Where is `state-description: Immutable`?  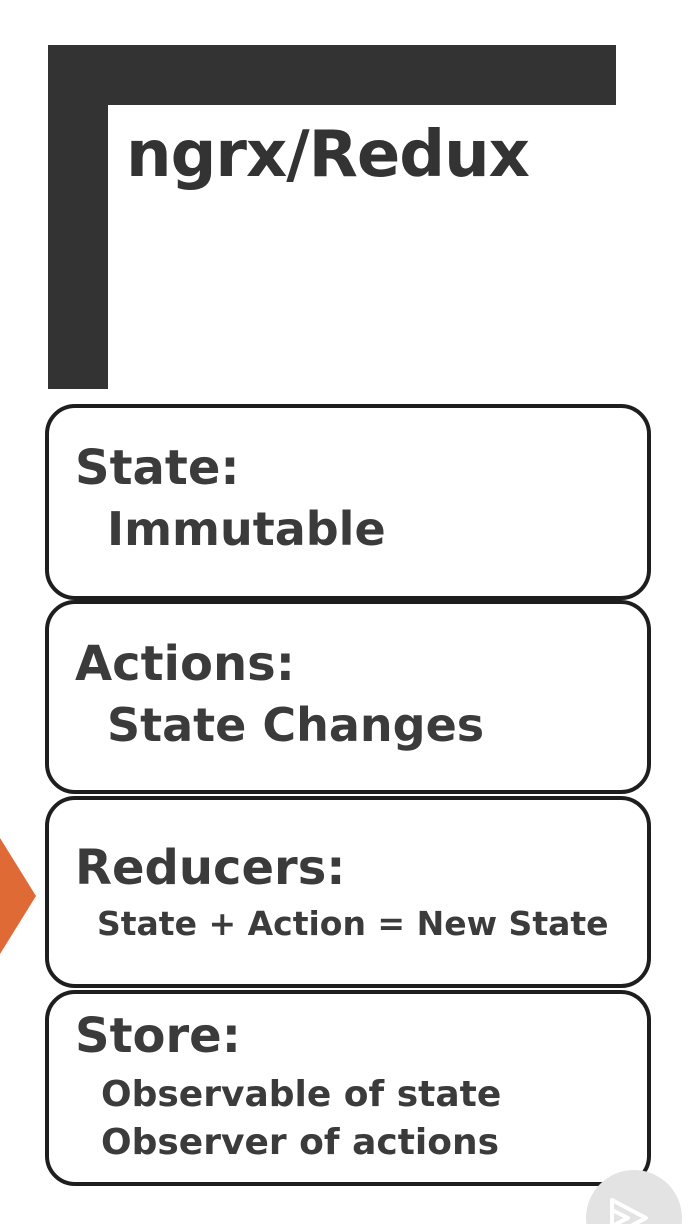
state-description: Immutable is located at coordinates (246, 529).